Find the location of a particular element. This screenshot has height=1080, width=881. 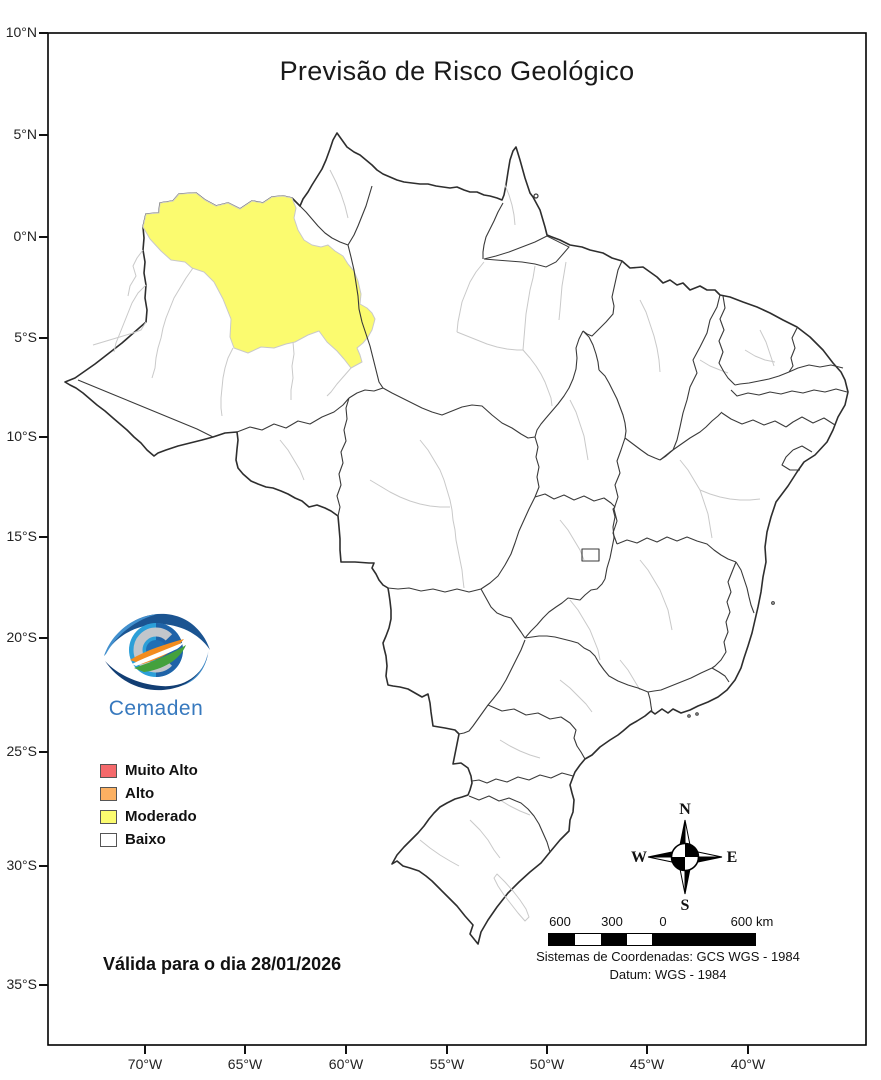

y-tick-label: 35°S is located at coordinates (21, 984).